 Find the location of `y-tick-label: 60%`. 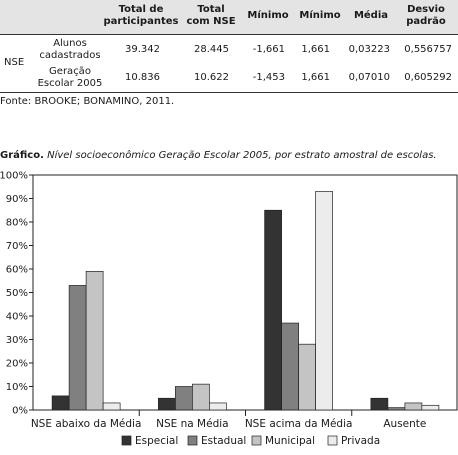

y-tick-label: 60% is located at coordinates (17, 270).